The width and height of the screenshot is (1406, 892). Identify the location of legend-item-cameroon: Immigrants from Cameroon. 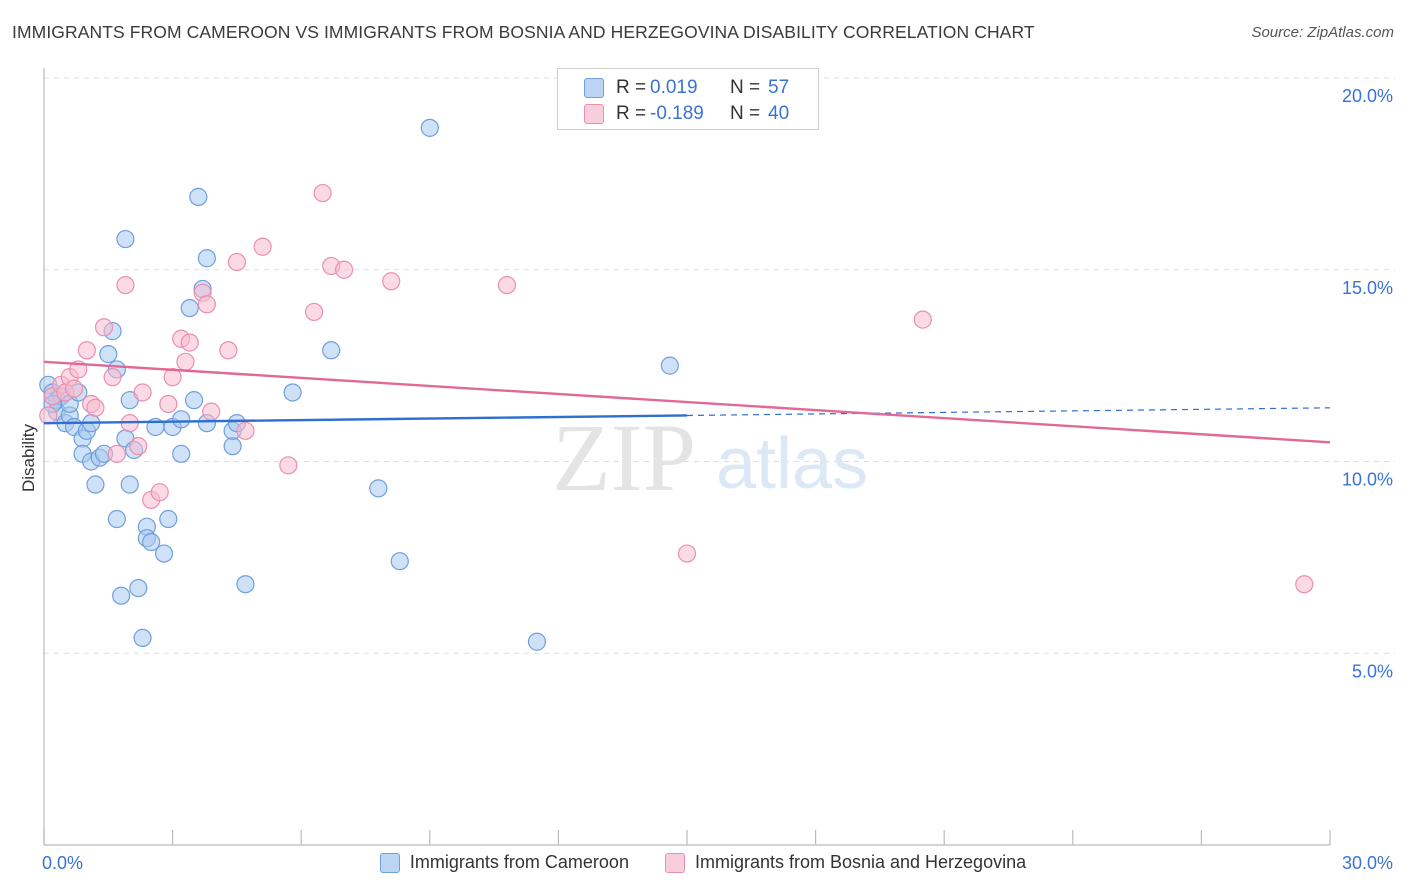
(504, 862).